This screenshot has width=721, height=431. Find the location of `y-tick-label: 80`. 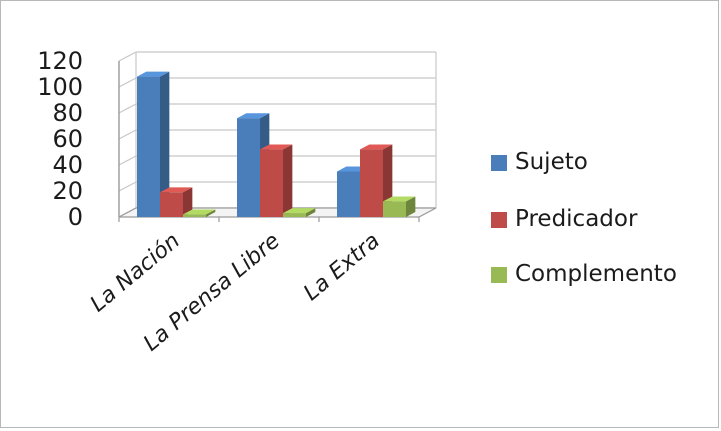

y-tick-label: 80 is located at coordinates (67, 113).